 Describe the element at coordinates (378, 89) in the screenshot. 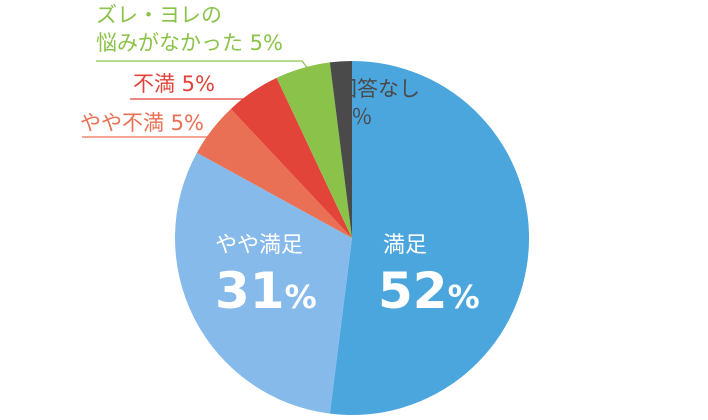

I see `label-no-answer-line1: 回答なし` at that location.